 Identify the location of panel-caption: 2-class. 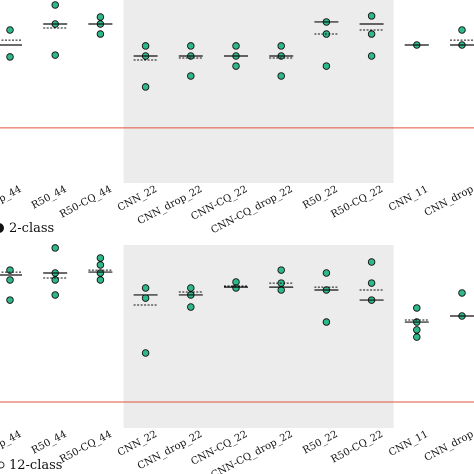
(31, 228).